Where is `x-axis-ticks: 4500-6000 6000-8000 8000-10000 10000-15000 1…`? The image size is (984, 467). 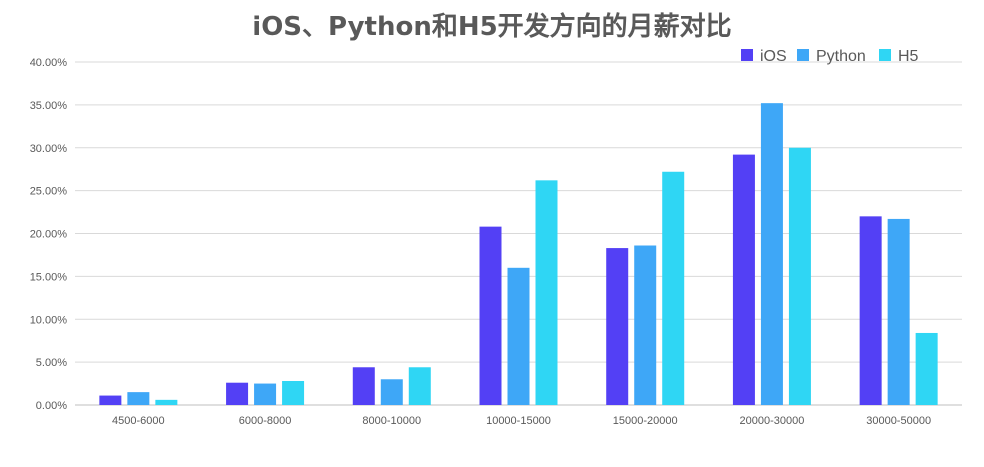 x-axis-ticks: 4500-6000 6000-8000 8000-10000 10000-15000 1… is located at coordinates (521, 421).